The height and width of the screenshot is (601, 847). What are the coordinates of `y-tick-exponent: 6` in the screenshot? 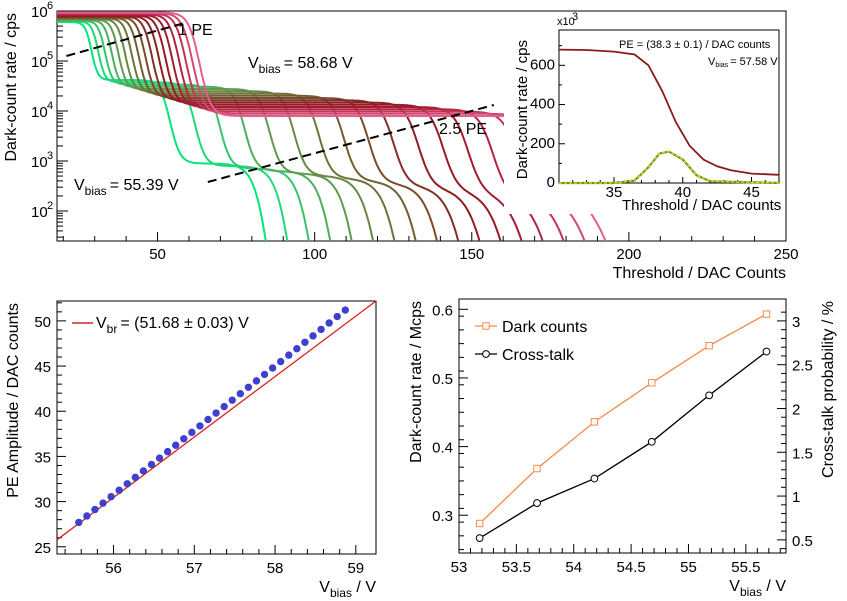 It's located at (50, 6).